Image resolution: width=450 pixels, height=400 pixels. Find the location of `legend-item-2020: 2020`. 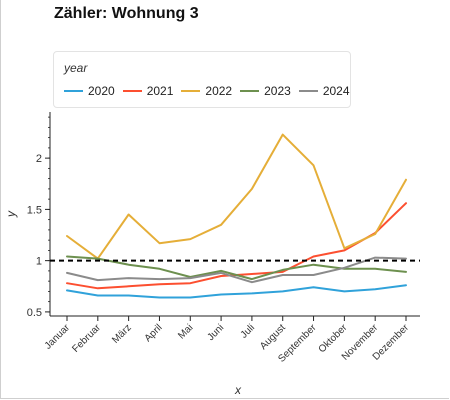

legend-item-2020: 2020 is located at coordinates (89, 91).